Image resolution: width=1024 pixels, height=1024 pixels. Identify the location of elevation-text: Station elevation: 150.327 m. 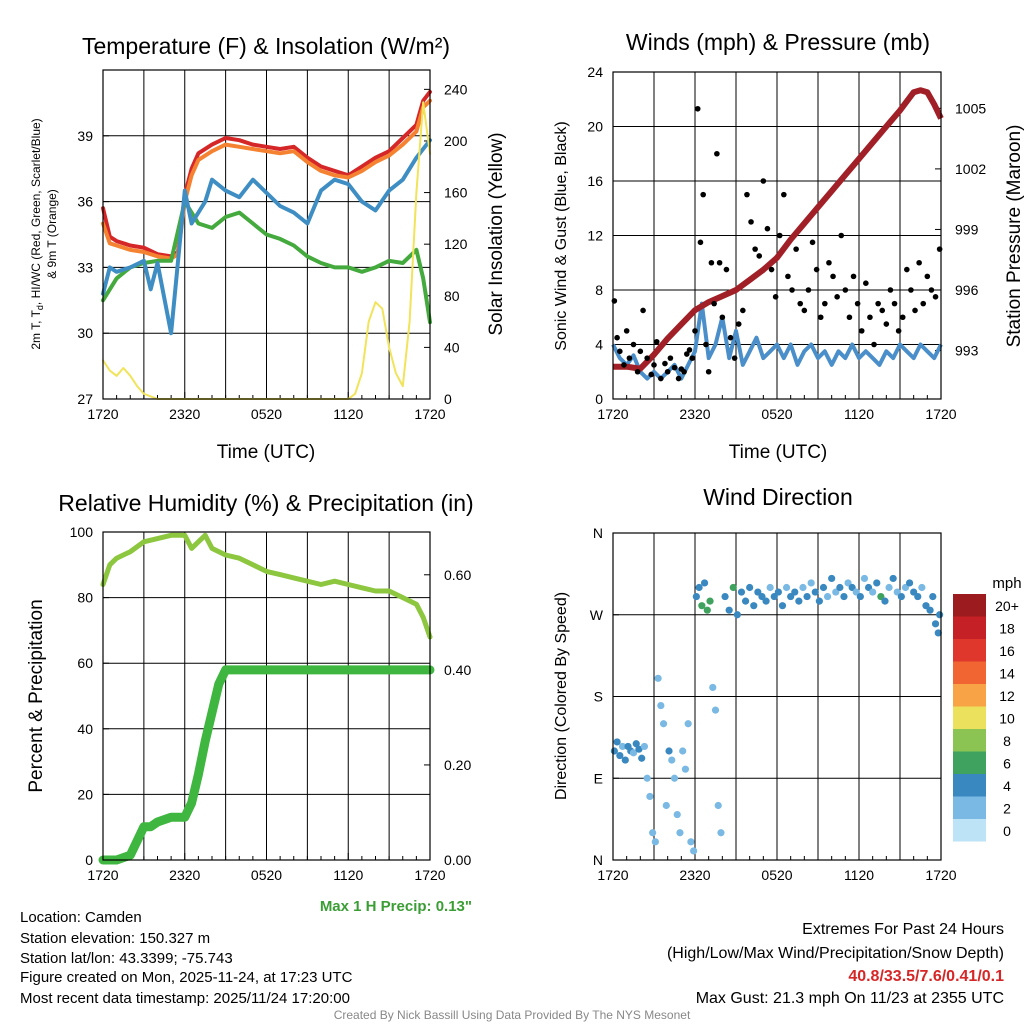
(115, 938).